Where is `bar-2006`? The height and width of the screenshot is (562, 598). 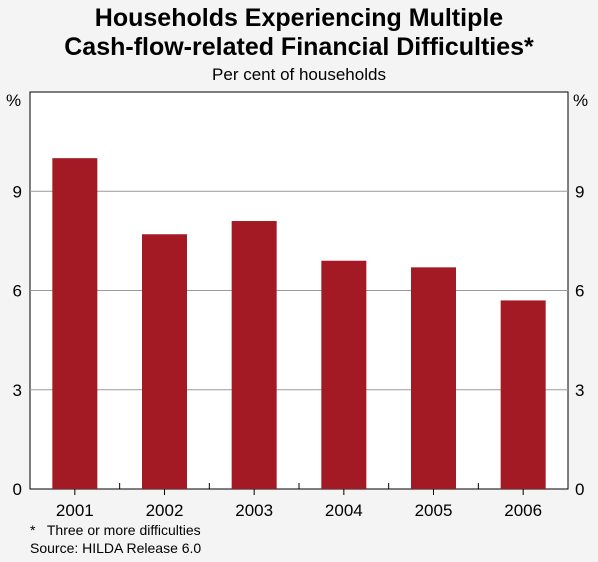 bar-2006 is located at coordinates (523, 394).